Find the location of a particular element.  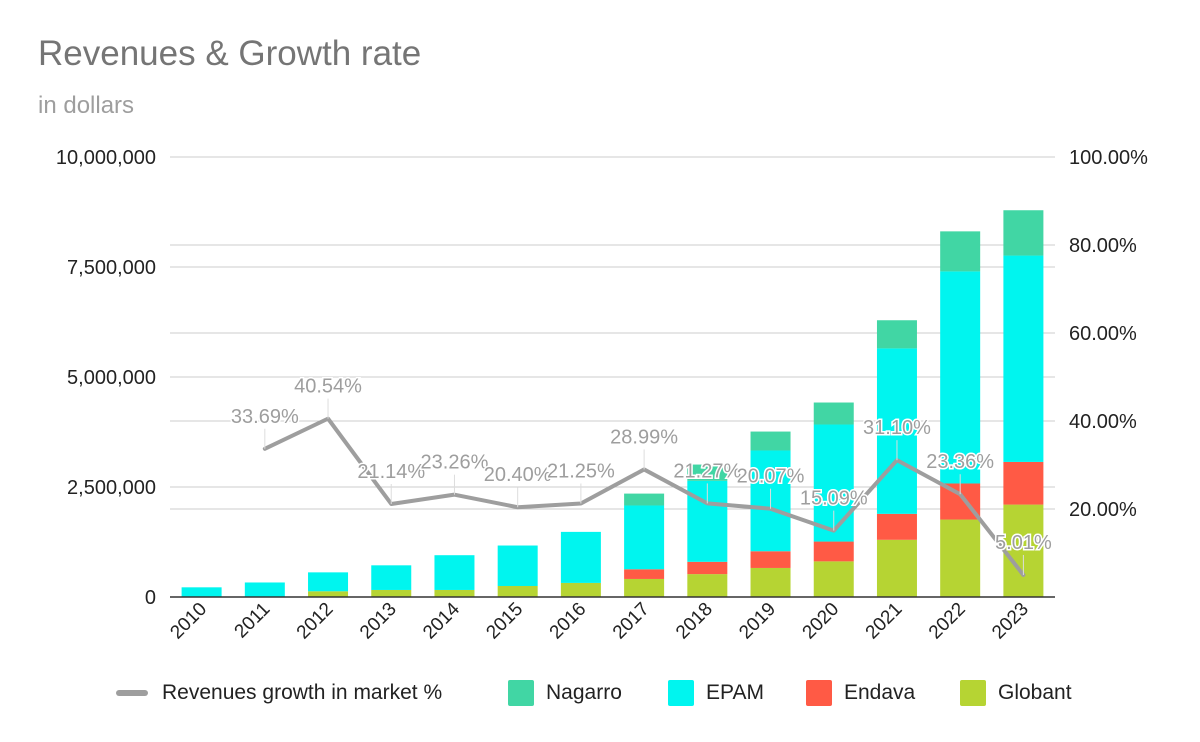

y-right-tick-label: 80.00% is located at coordinates (1103, 246).